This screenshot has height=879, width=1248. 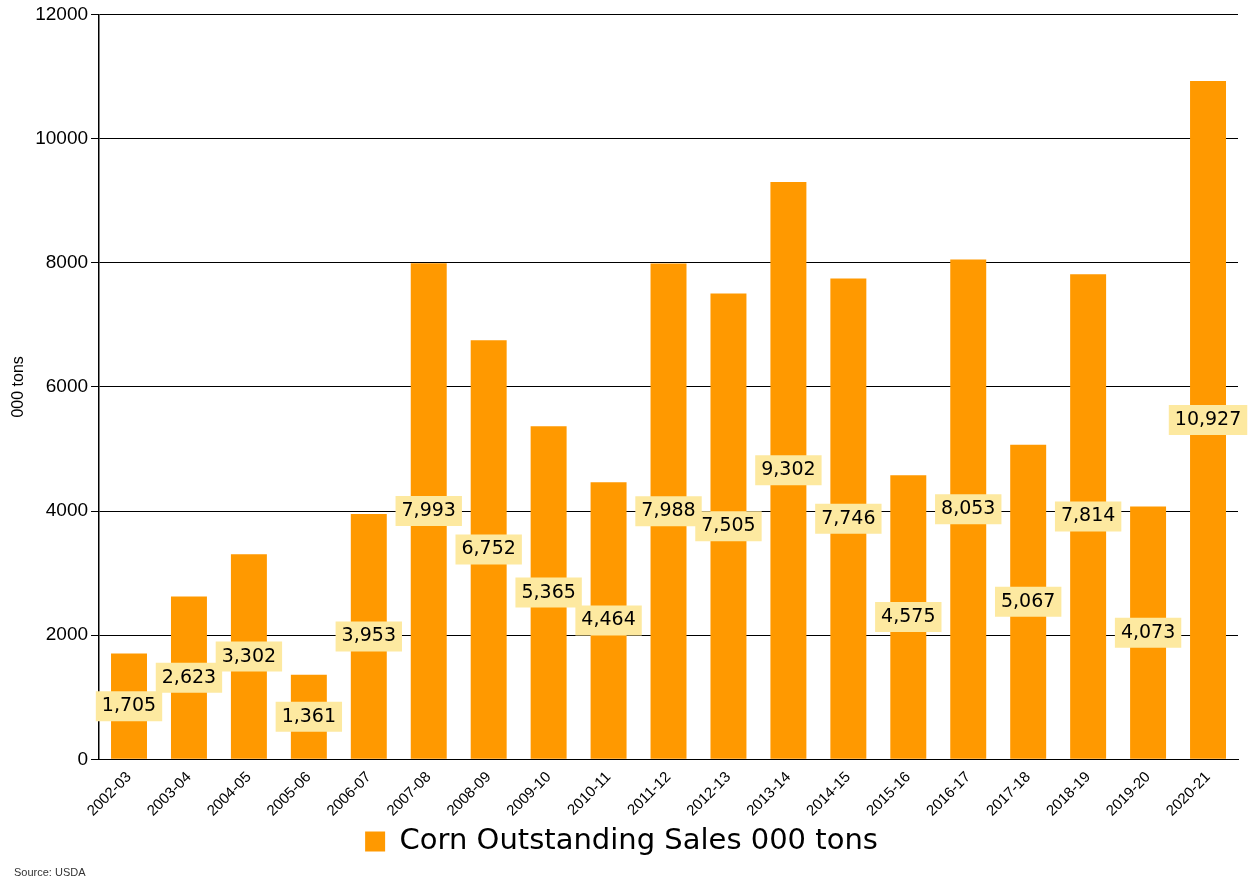 I want to click on data-label: 8,053, so click(x=968, y=507).